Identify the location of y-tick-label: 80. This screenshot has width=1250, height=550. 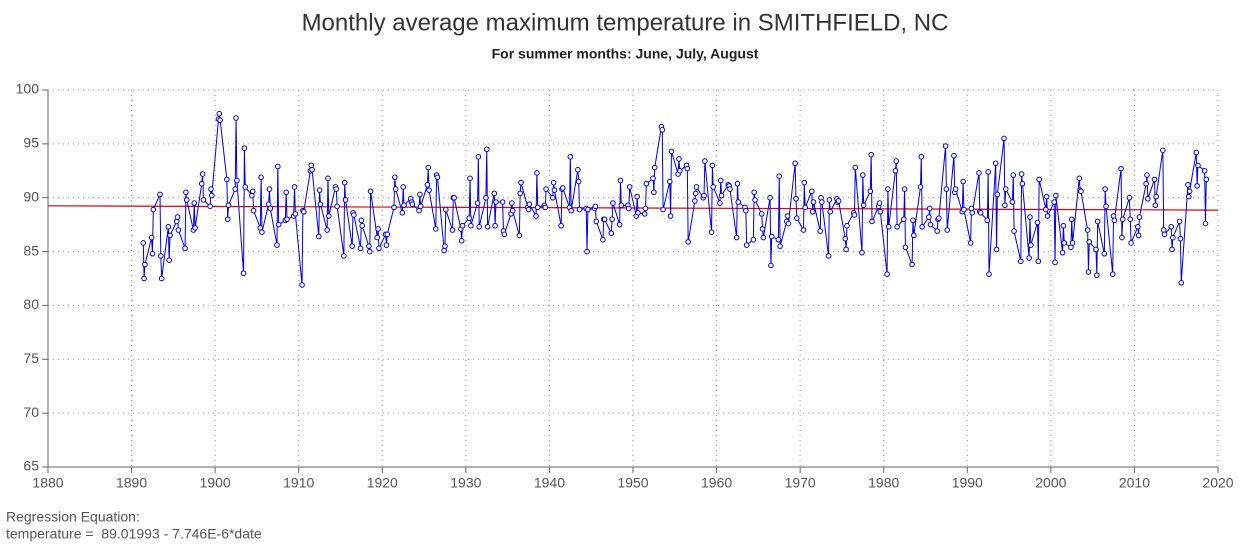
(31, 304).